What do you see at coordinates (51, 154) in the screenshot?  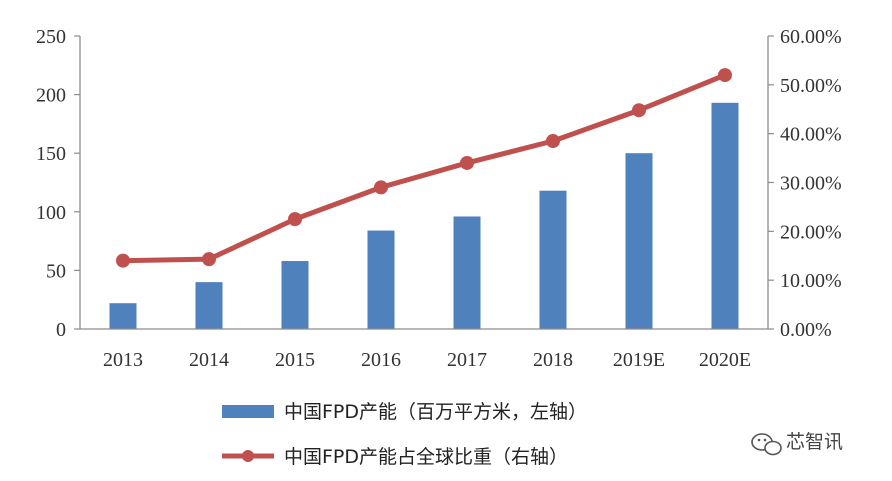 I see `y-left-tick-label: 150` at bounding box center [51, 154].